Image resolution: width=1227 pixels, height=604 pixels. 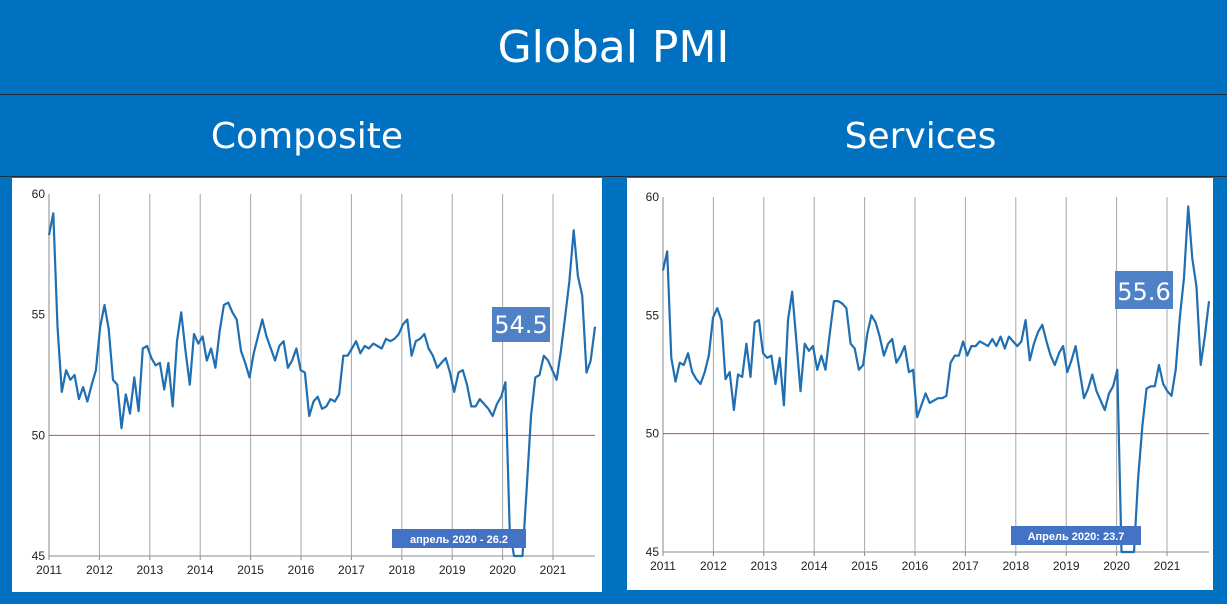 I want to click on services-y-tick-label: 55, so click(x=653, y=315).